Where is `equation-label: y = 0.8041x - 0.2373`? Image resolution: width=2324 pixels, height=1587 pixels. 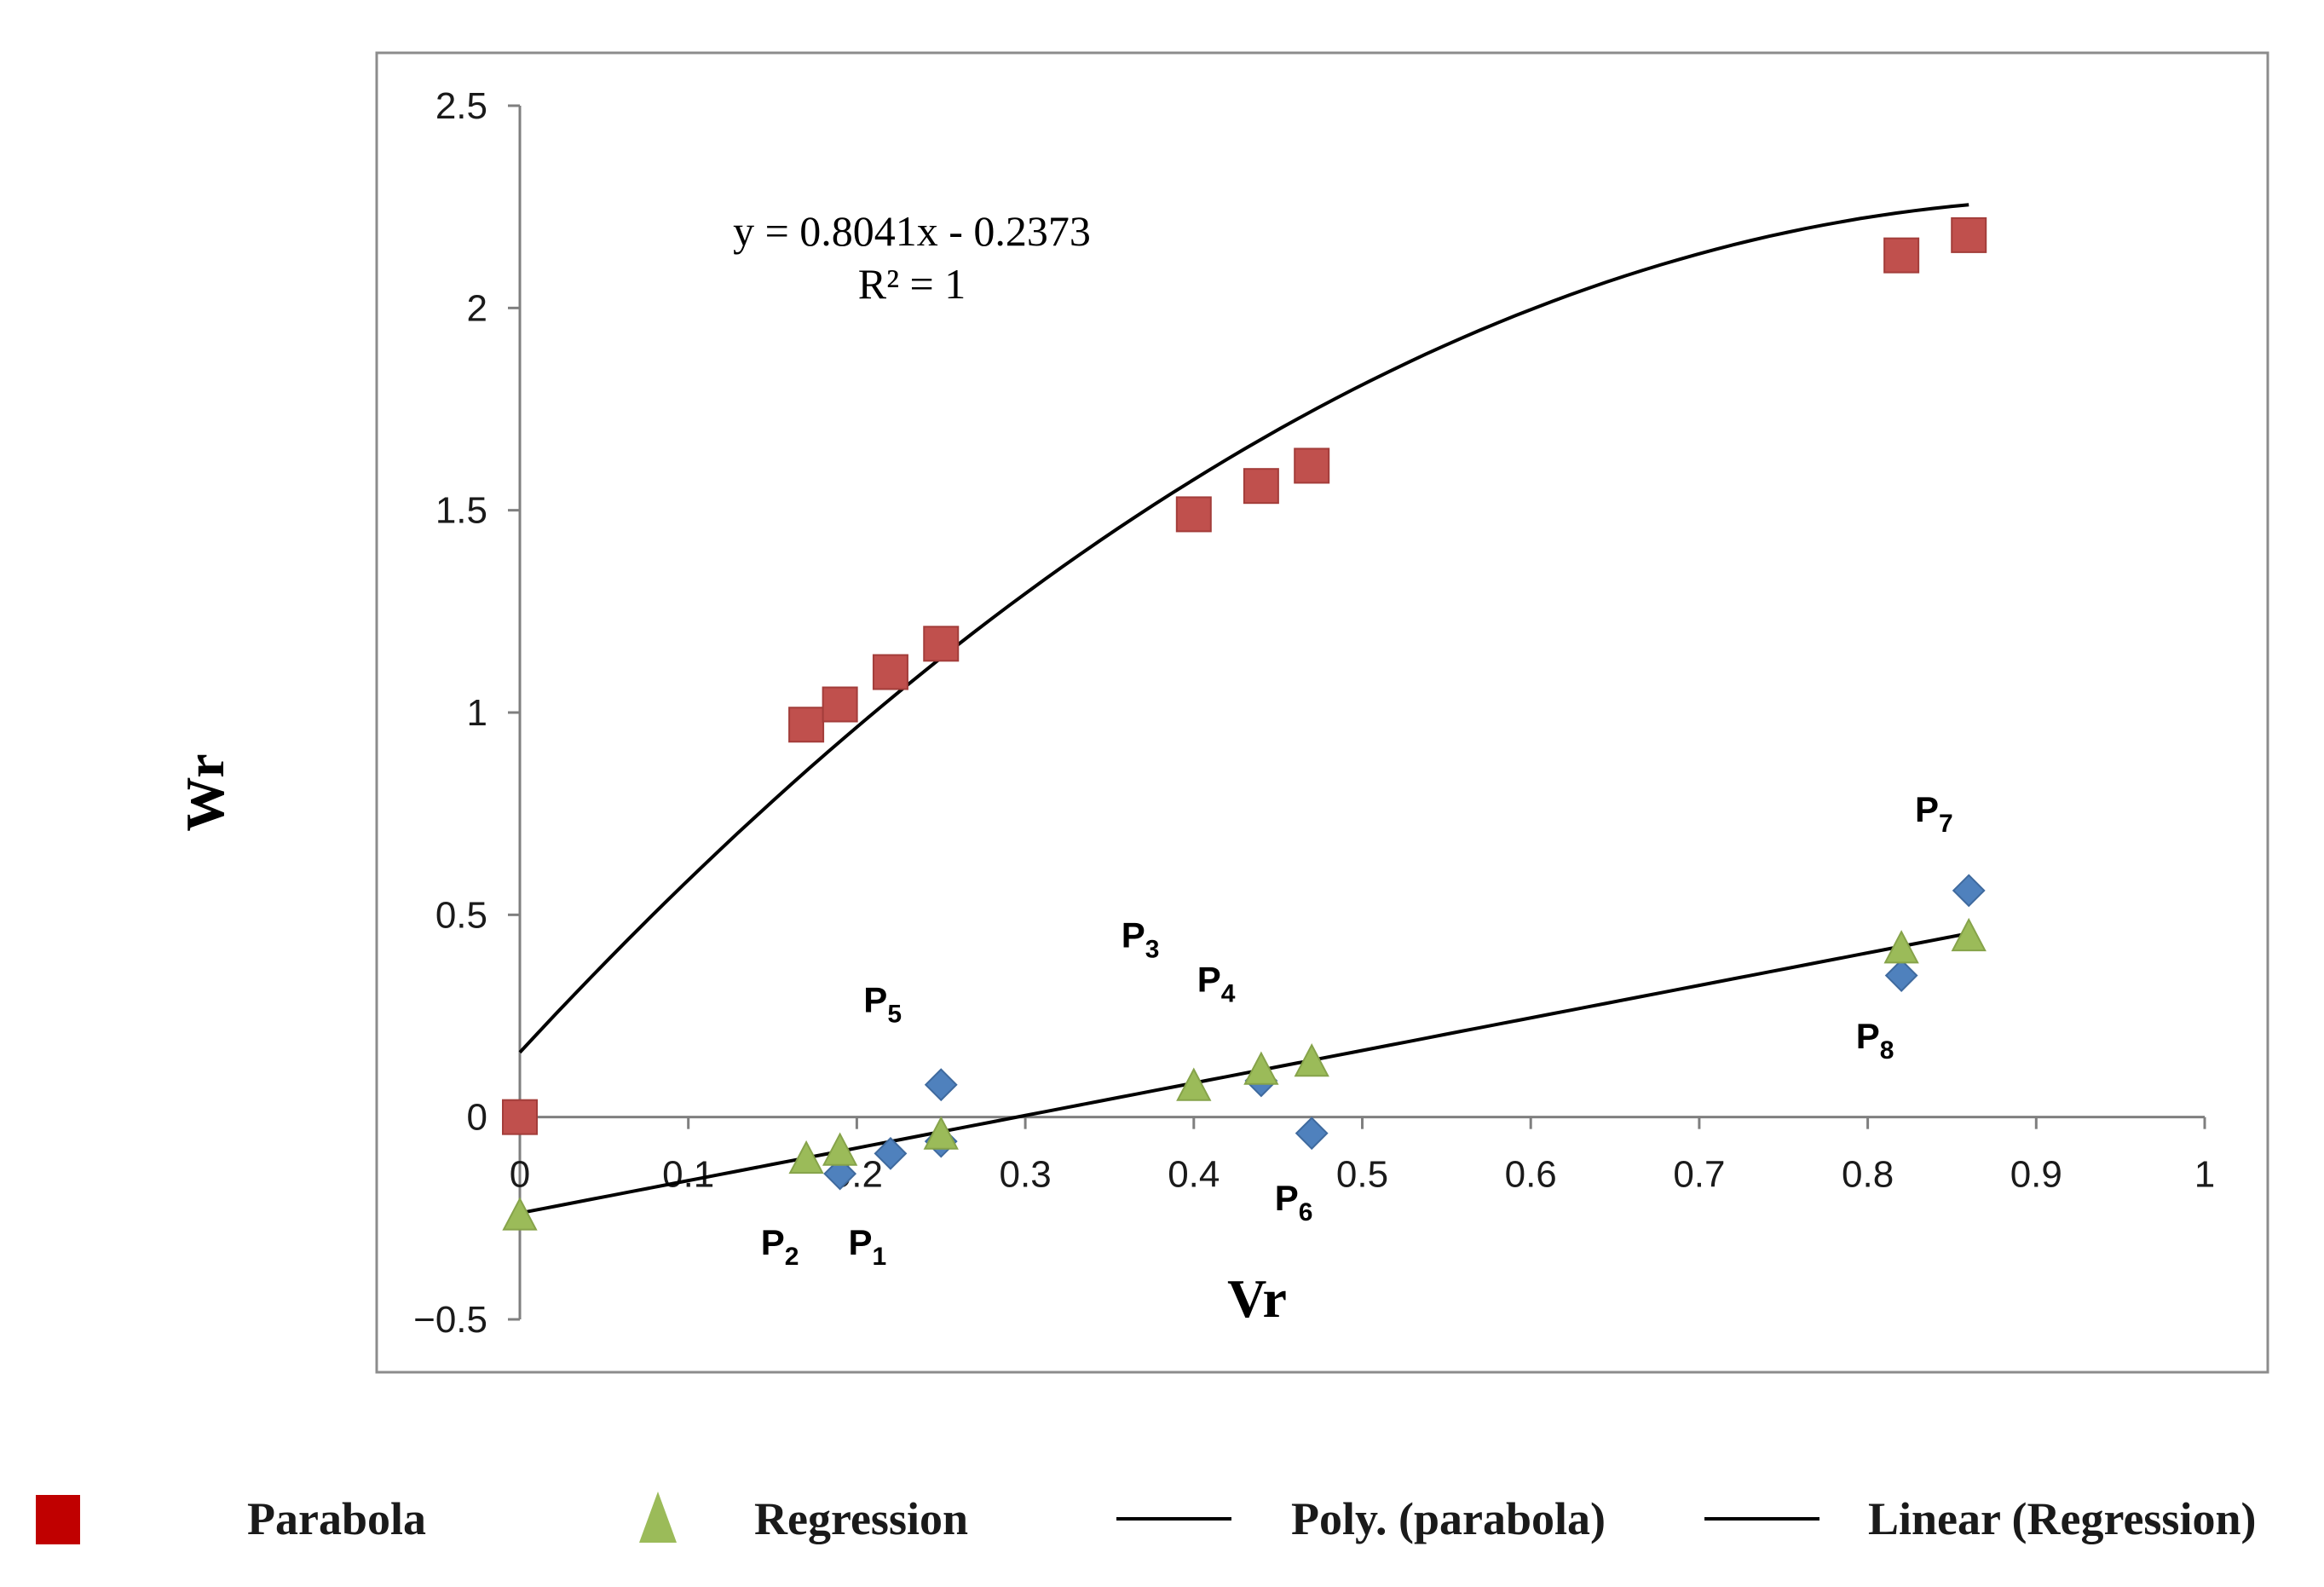 equation-label: y = 0.8041x - 0.2373 is located at coordinates (912, 231).